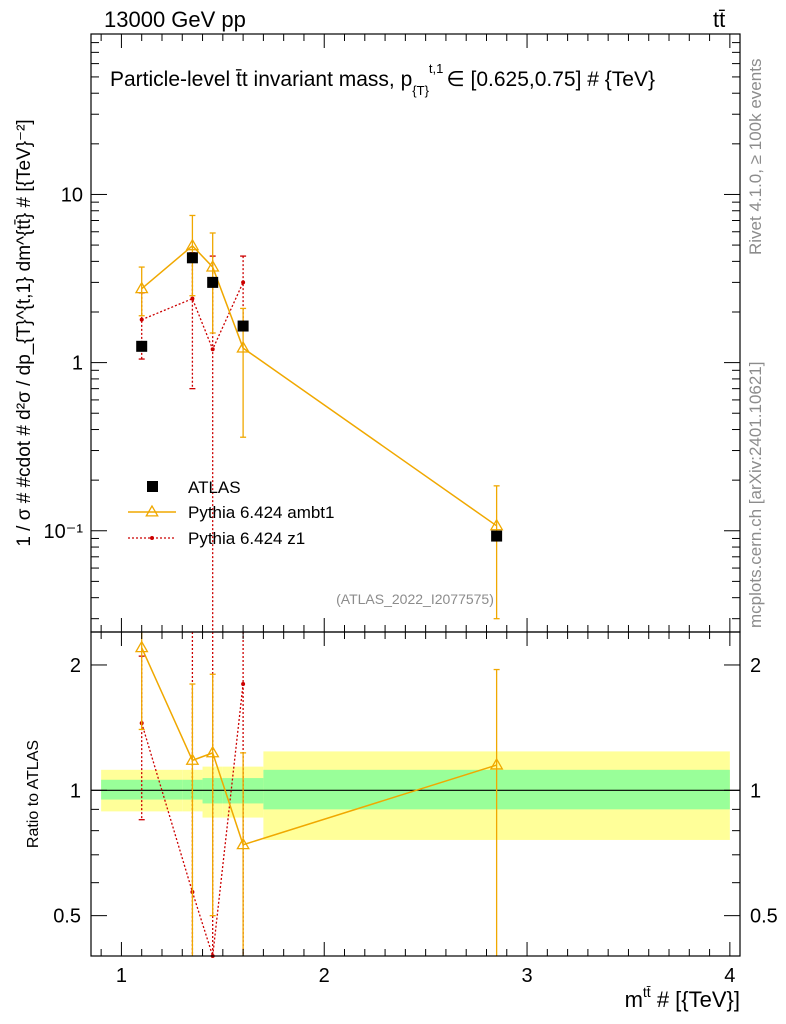 Image resolution: width=786 pixels, height=1024 pixels. Describe the element at coordinates (755, 791) in the screenshot. I see `ratio-y-tick-label-right: 1` at that location.